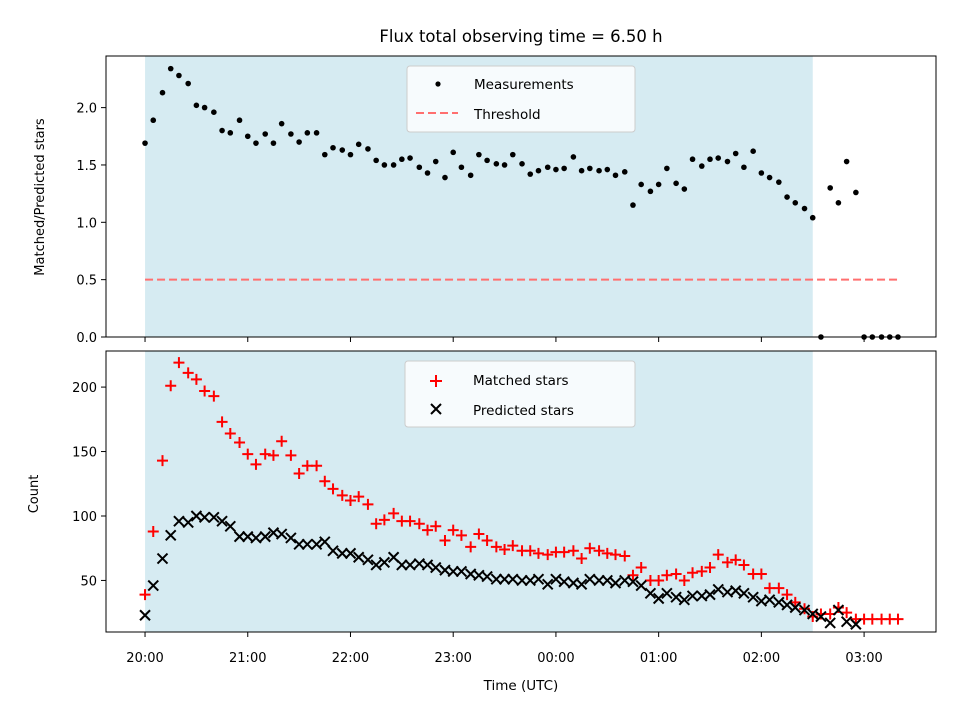 This screenshot has height=720, width=960. What do you see at coordinates (86, 166) in the screenshot?
I see `y-tick-label: 1.5` at bounding box center [86, 166].